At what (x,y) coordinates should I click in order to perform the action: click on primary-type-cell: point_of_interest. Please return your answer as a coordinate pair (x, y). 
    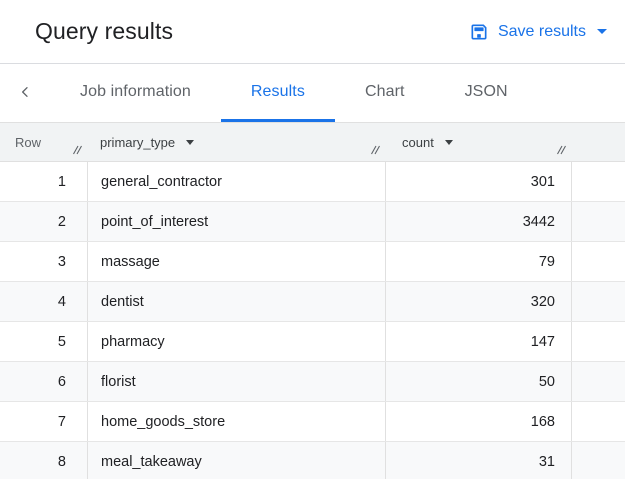
    Looking at the image, I should click on (237, 221).